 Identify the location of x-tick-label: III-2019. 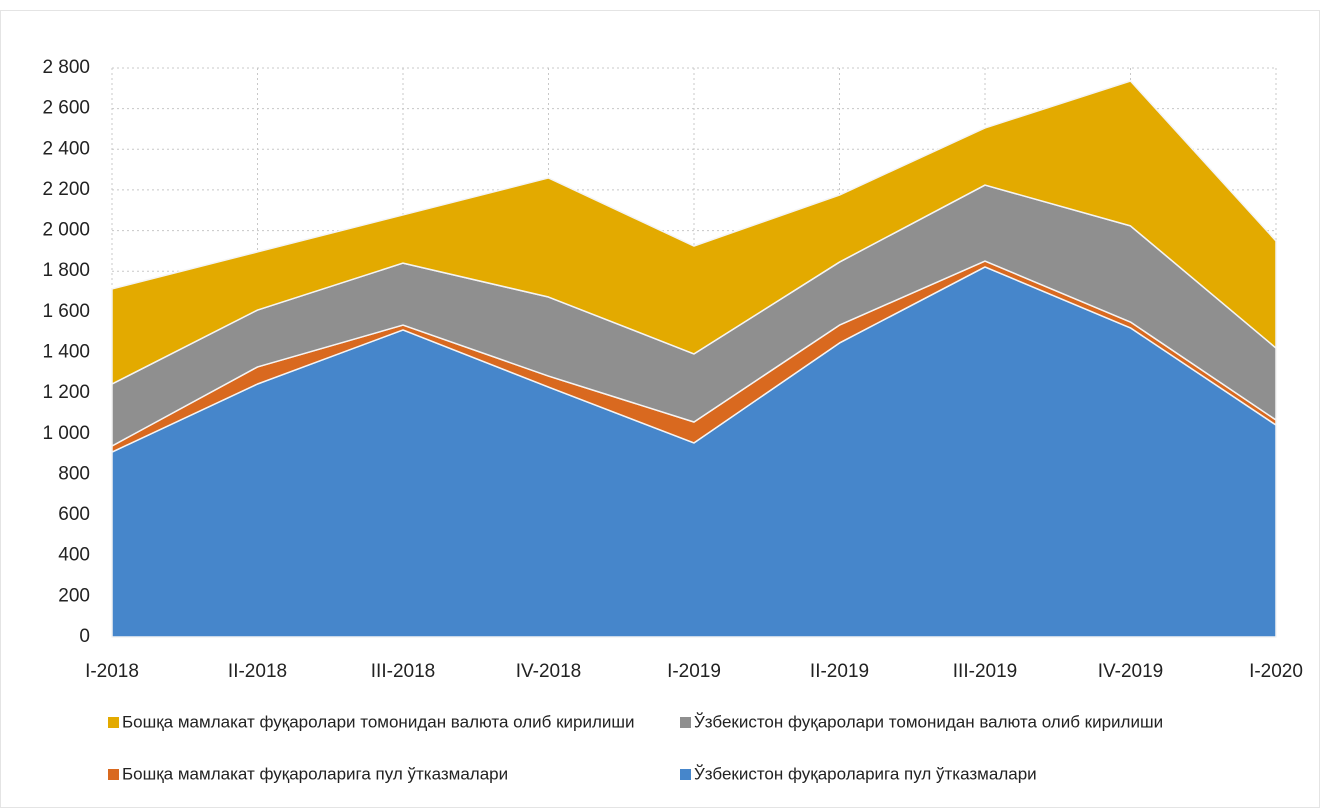
(985, 671).